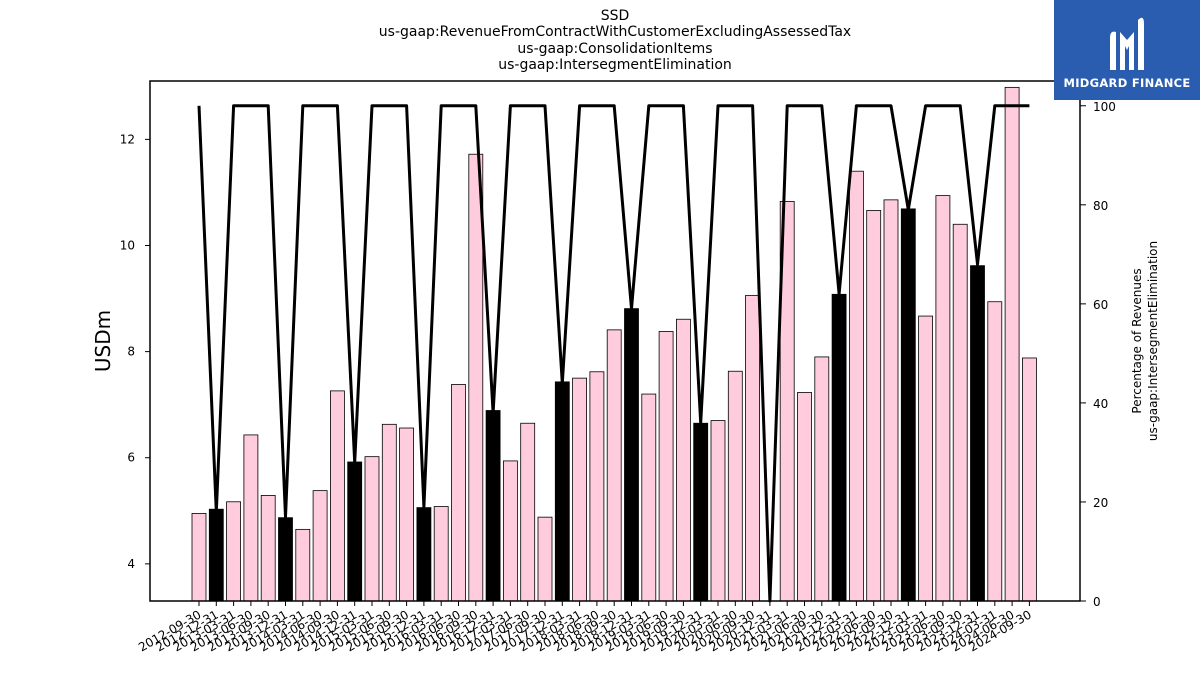 This screenshot has height=675, width=1200. I want to click on chart-title-line-3: us-gaap:ConsolidationItems, so click(614, 49).